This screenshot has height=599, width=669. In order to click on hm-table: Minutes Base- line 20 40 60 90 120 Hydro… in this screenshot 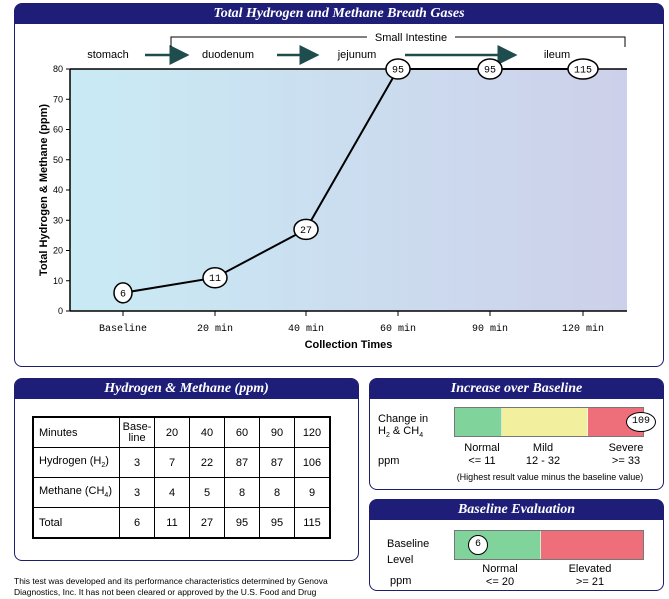, I will do `click(181, 477)`.